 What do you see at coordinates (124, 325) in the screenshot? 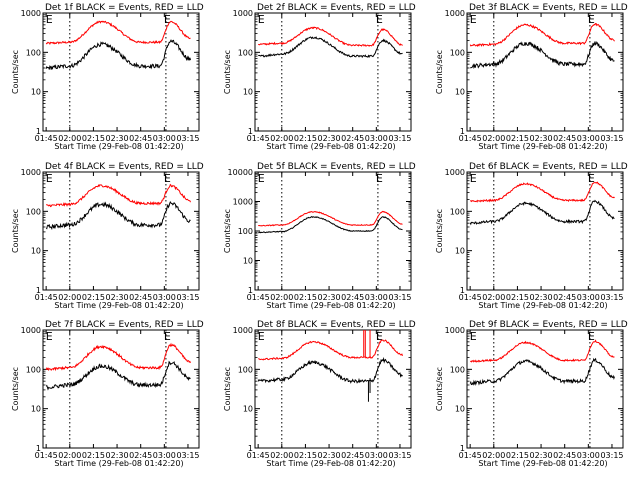
I see `panel-title: Det 7f BLACK = Events, RED = LLD` at bounding box center [124, 325].